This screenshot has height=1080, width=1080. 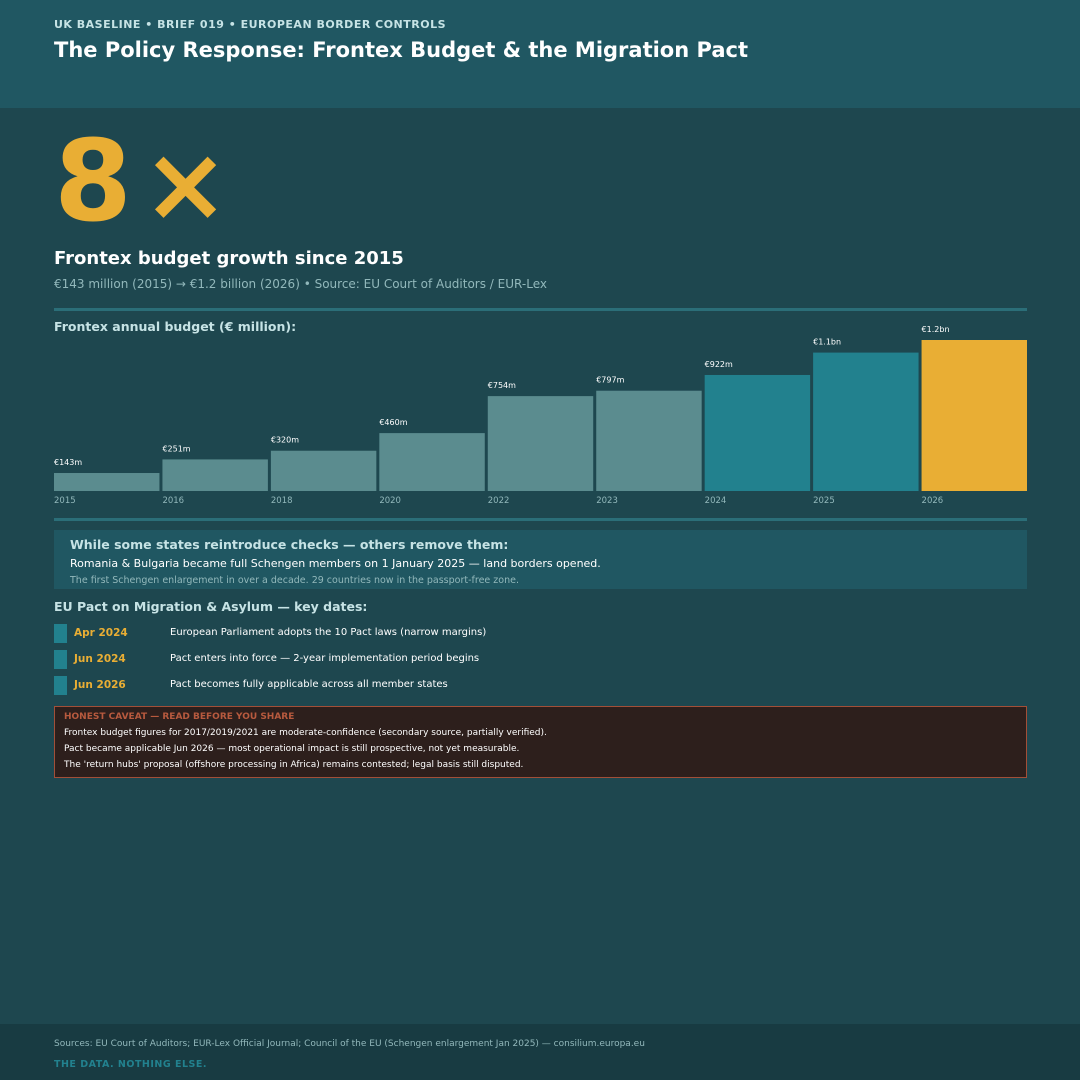 I want to click on chart-label: Frontex annual budget (€ million):, so click(x=175, y=326).